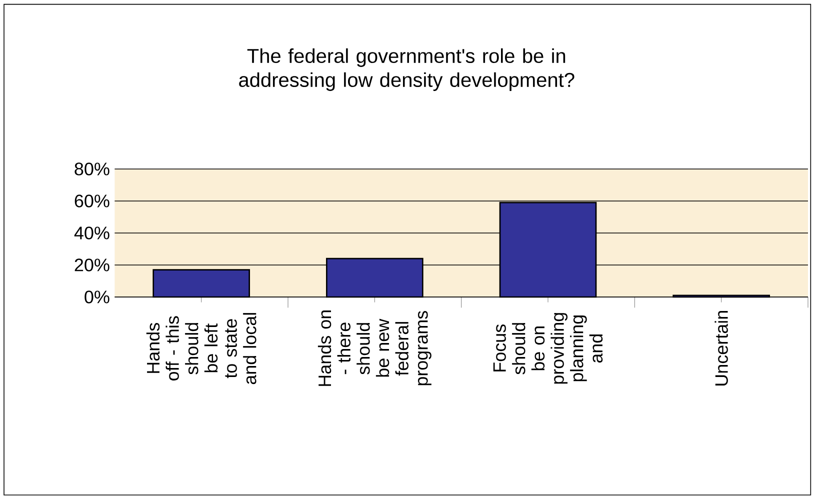 The width and height of the screenshot is (815, 499). What do you see at coordinates (92, 233) in the screenshot?
I see `y-tick-label: 40%` at bounding box center [92, 233].